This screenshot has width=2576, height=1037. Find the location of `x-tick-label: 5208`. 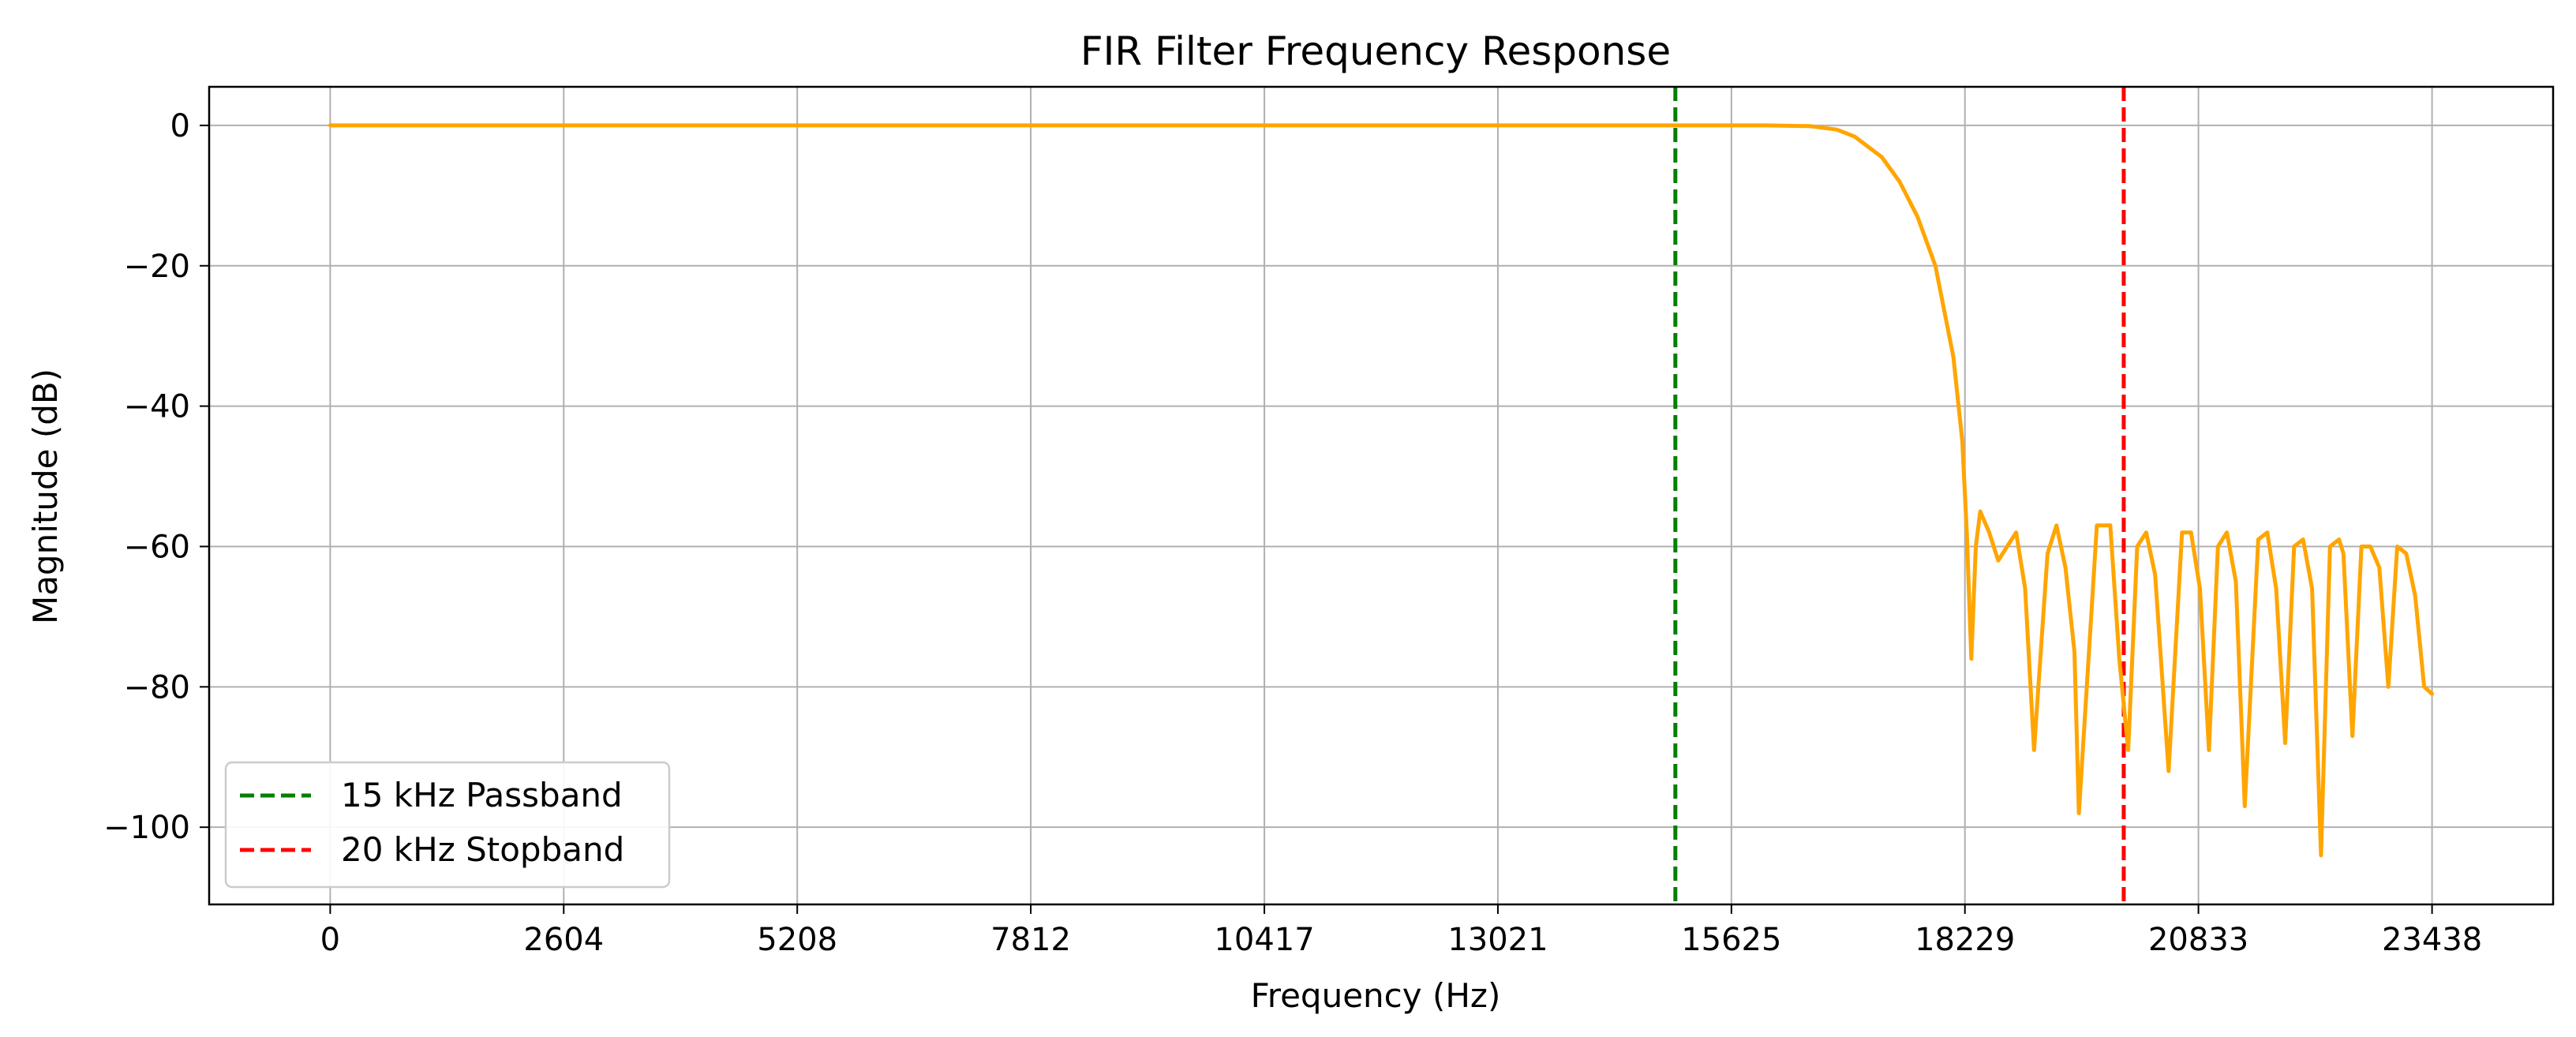

x-tick-label: 5208 is located at coordinates (797, 940).